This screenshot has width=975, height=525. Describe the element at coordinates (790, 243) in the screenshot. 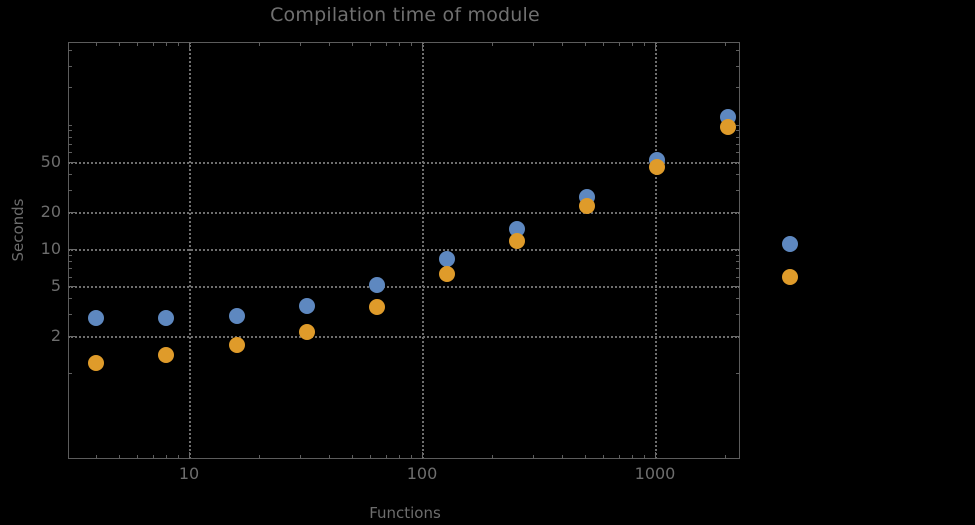

I see `data-point-outside-blue` at that location.